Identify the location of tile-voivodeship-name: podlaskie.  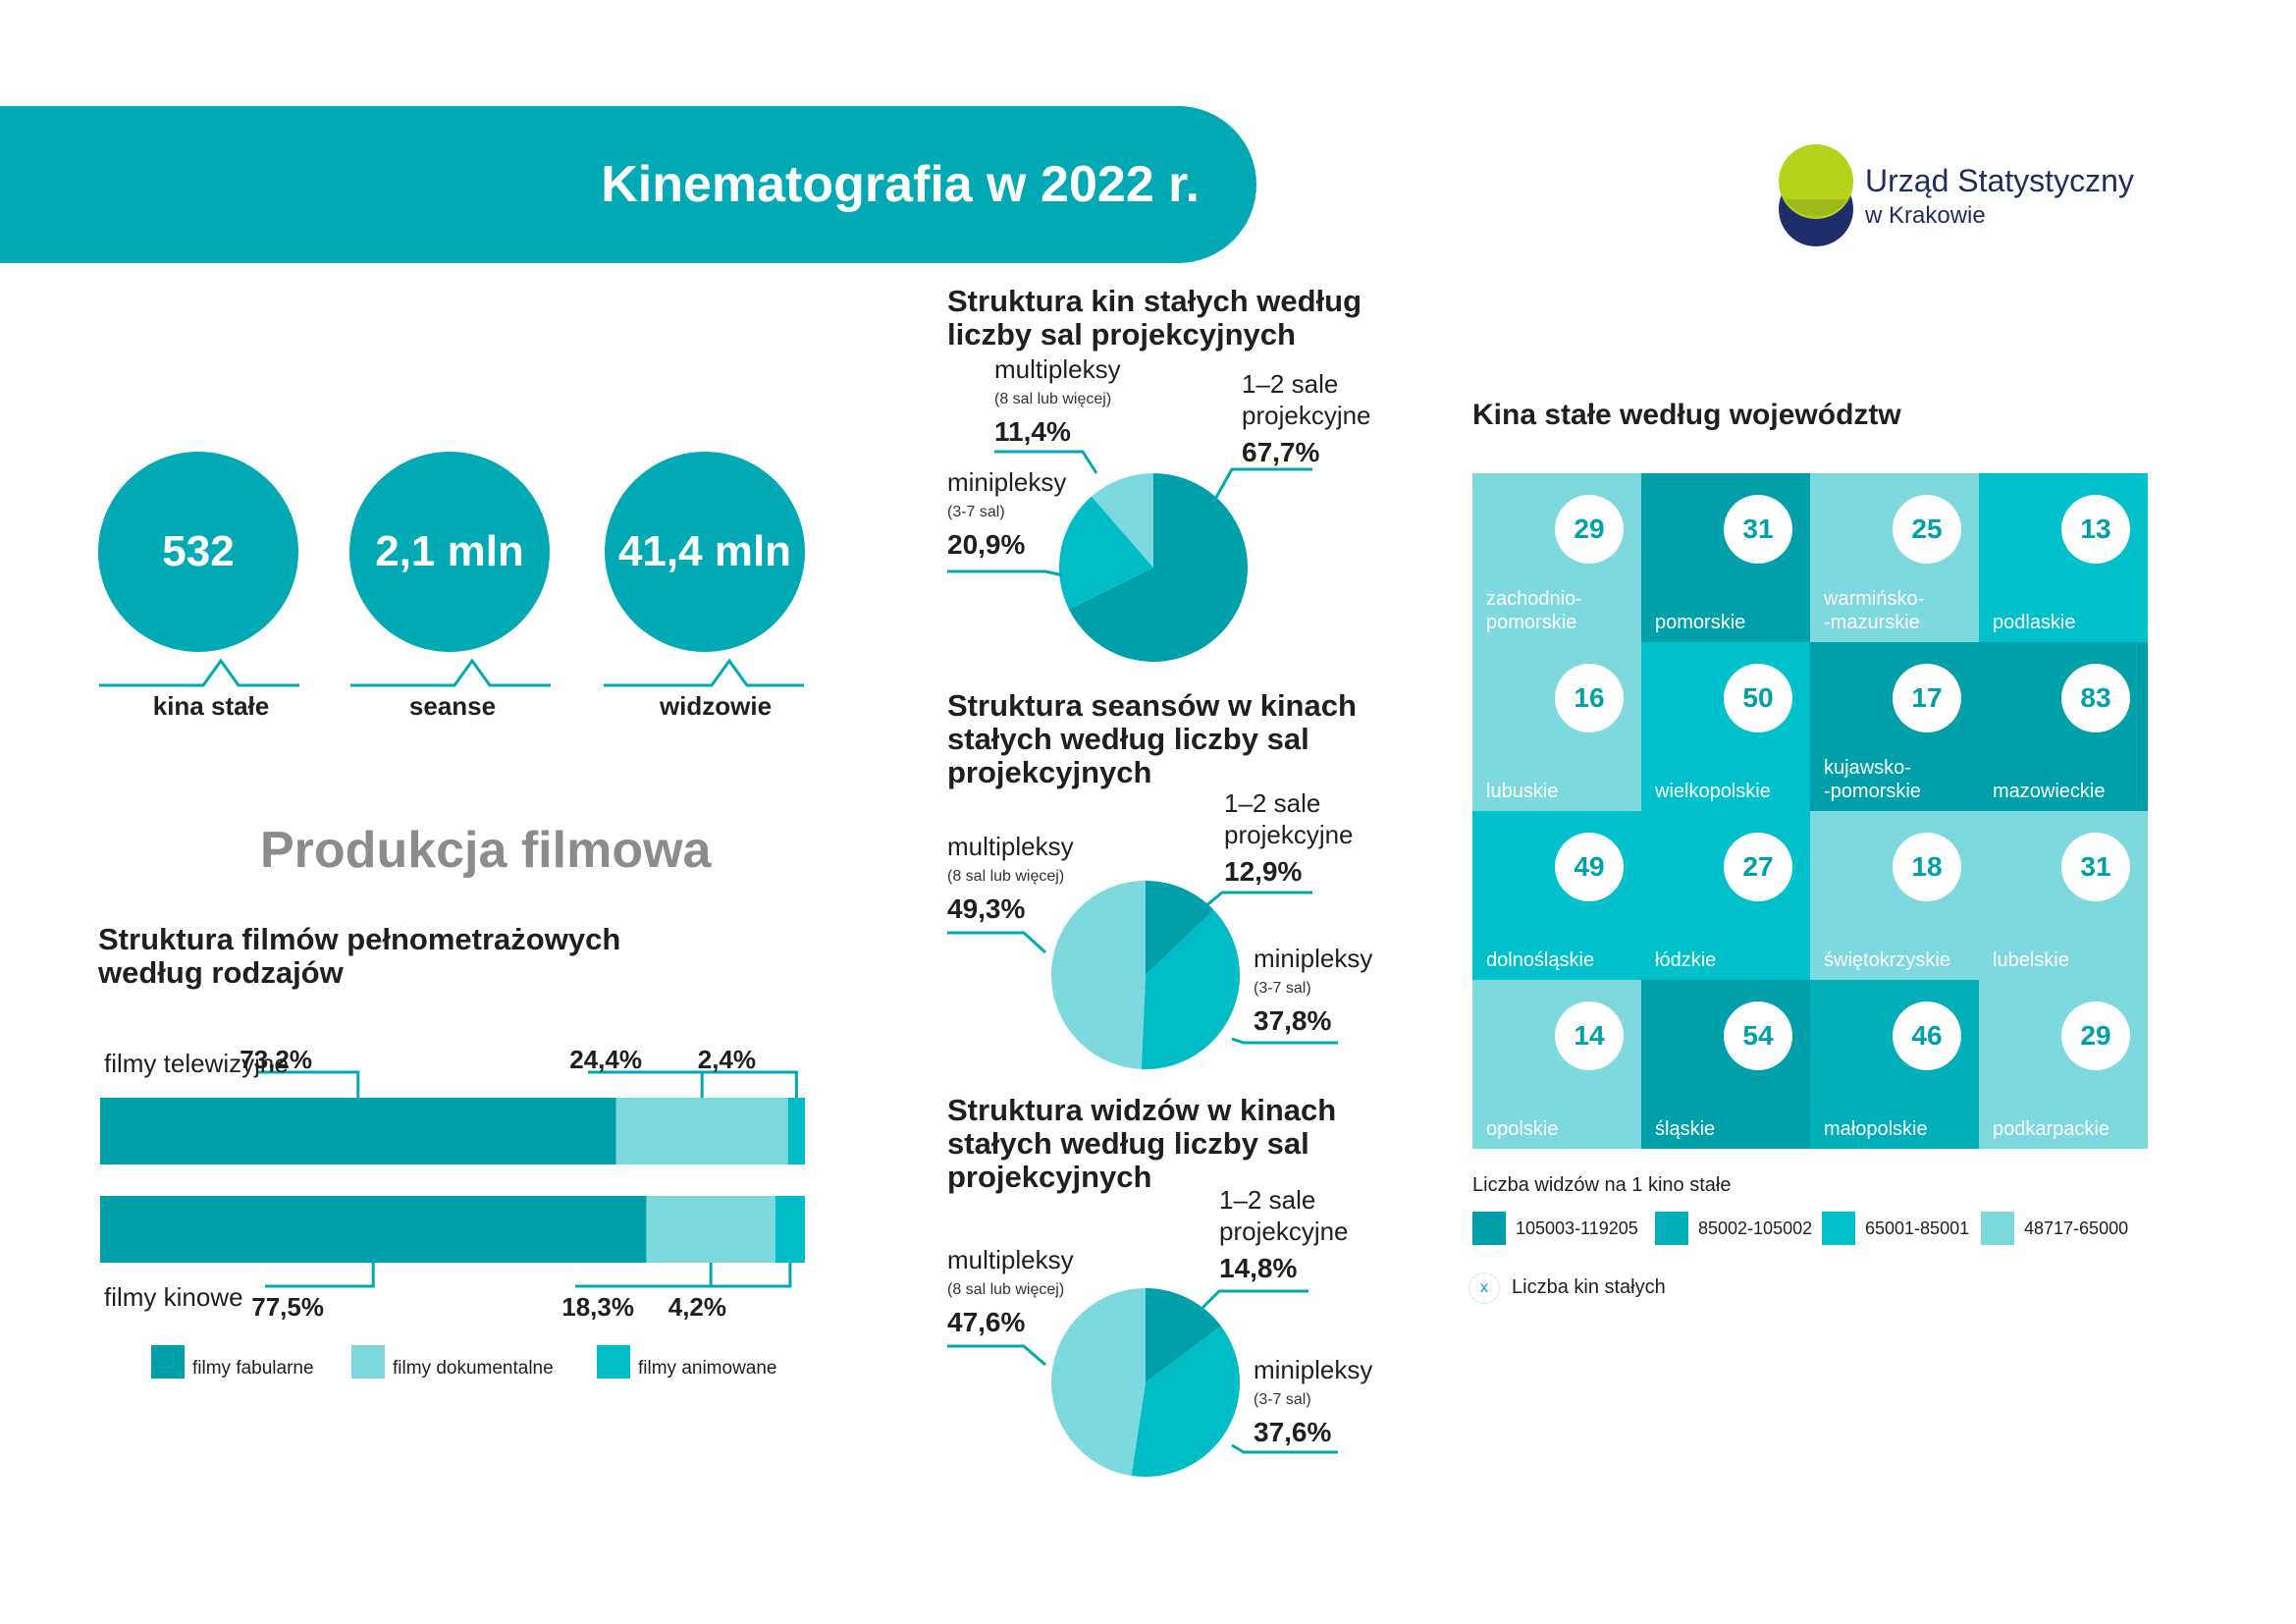
(2034, 622).